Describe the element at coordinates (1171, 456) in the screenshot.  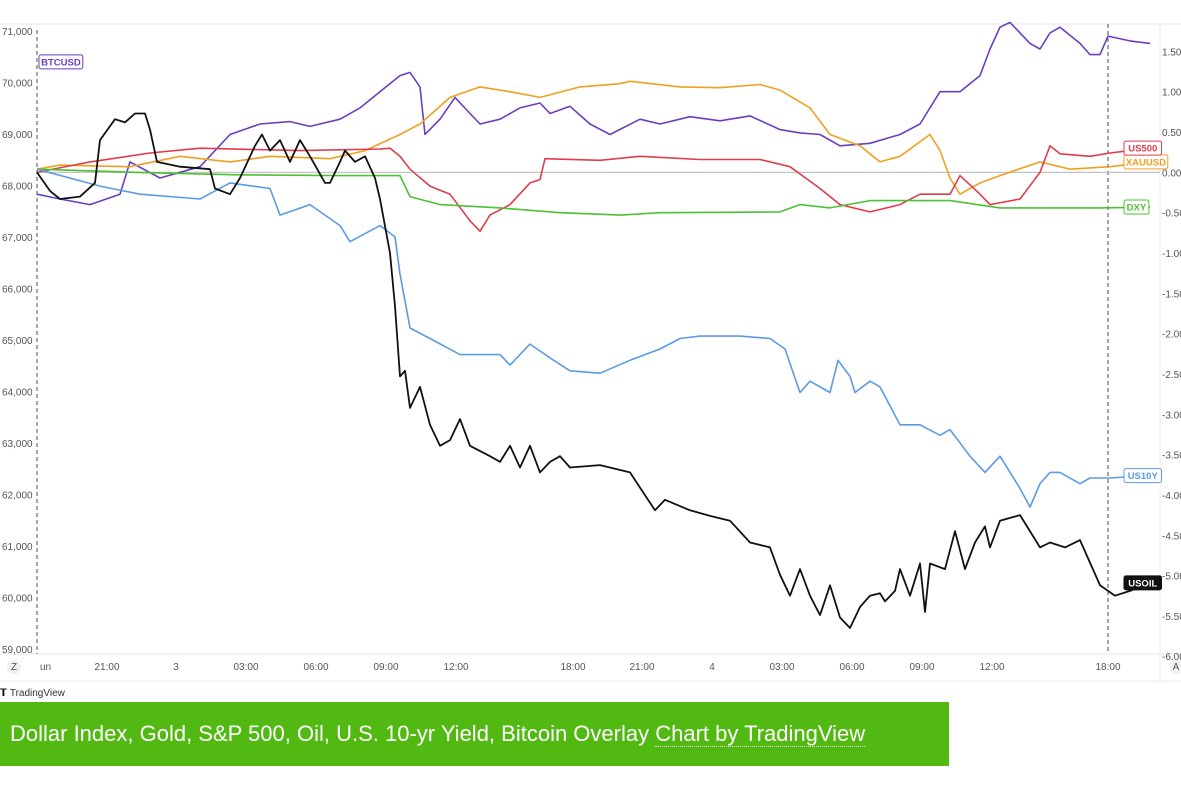
I see `right-axis-tick-label: -3.50%` at that location.